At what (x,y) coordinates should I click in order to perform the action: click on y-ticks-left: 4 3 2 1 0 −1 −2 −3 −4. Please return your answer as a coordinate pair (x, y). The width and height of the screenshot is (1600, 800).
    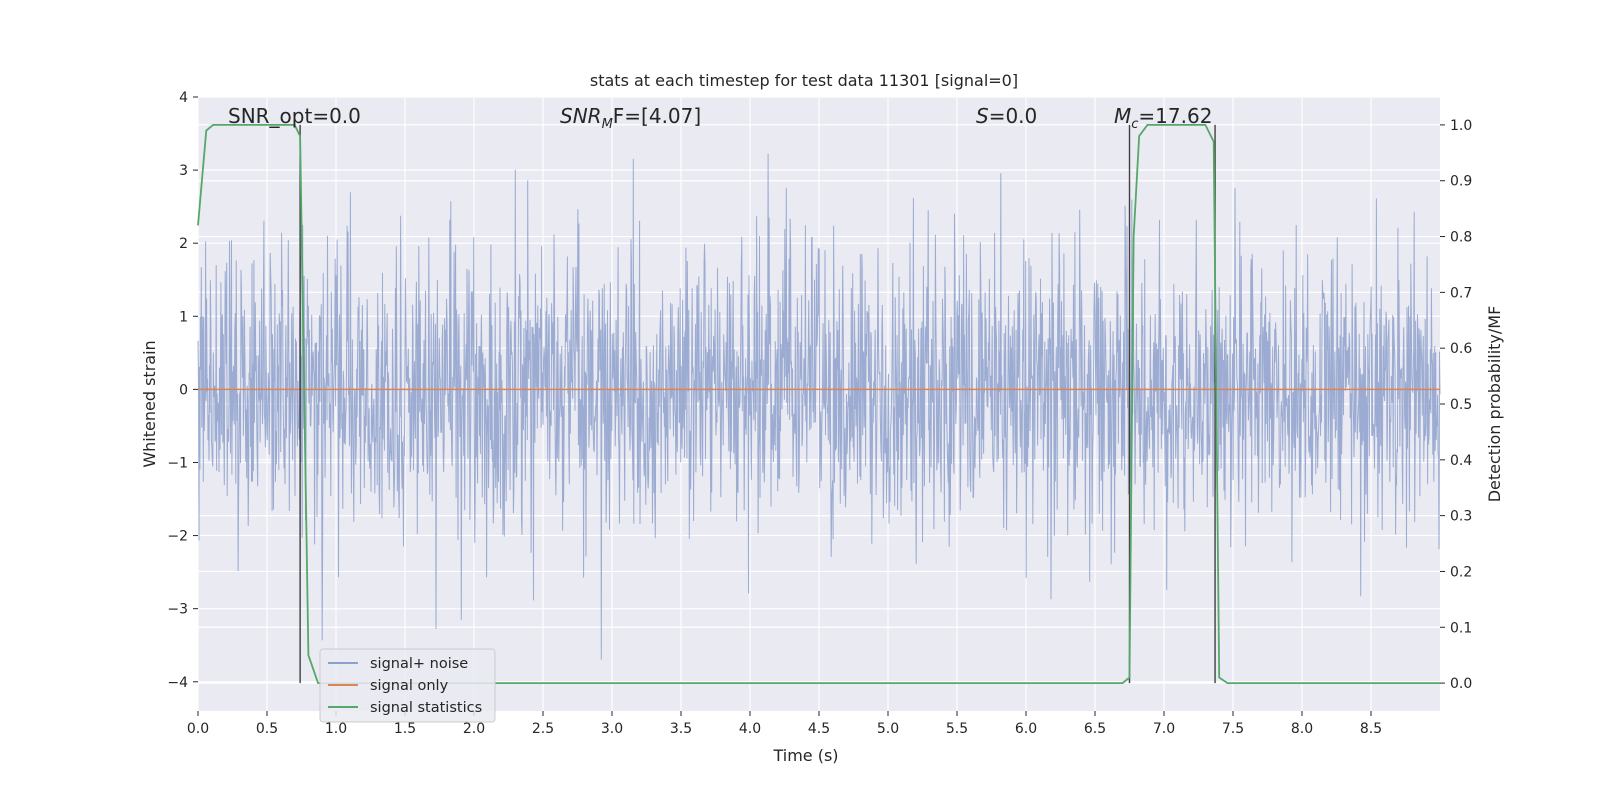
    Looking at the image, I should click on (182, 390).